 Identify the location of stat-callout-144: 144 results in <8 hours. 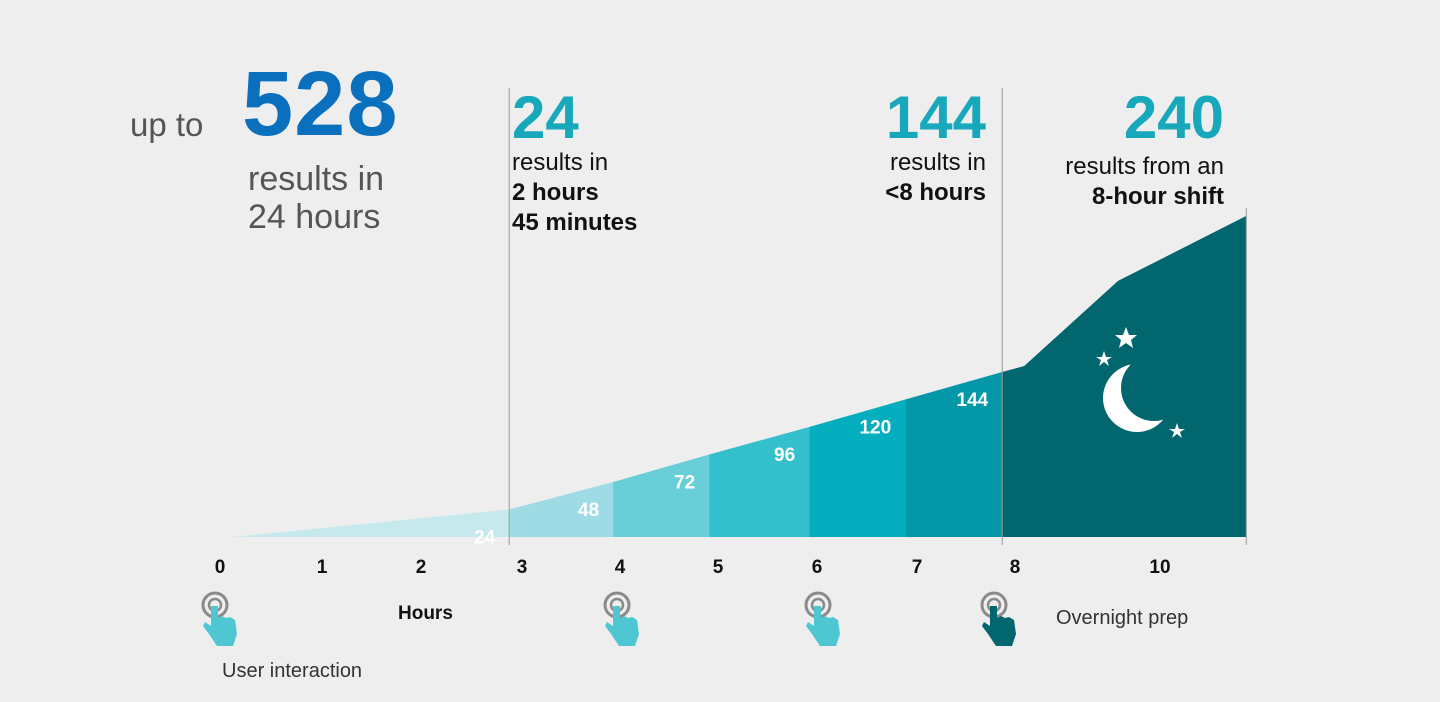
(935, 148).